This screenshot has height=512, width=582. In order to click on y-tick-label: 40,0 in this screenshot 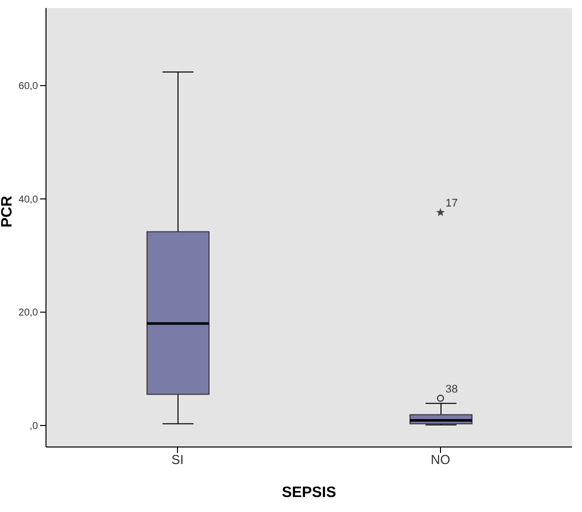, I will do `click(28, 200)`.